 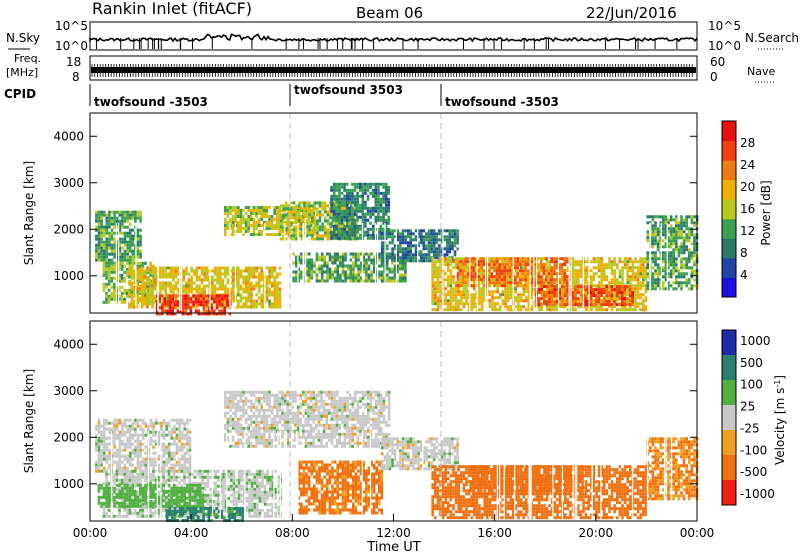 What do you see at coordinates (714, 77) in the screenshot?
I see `freq-right-tick-bottom: 0` at bounding box center [714, 77].